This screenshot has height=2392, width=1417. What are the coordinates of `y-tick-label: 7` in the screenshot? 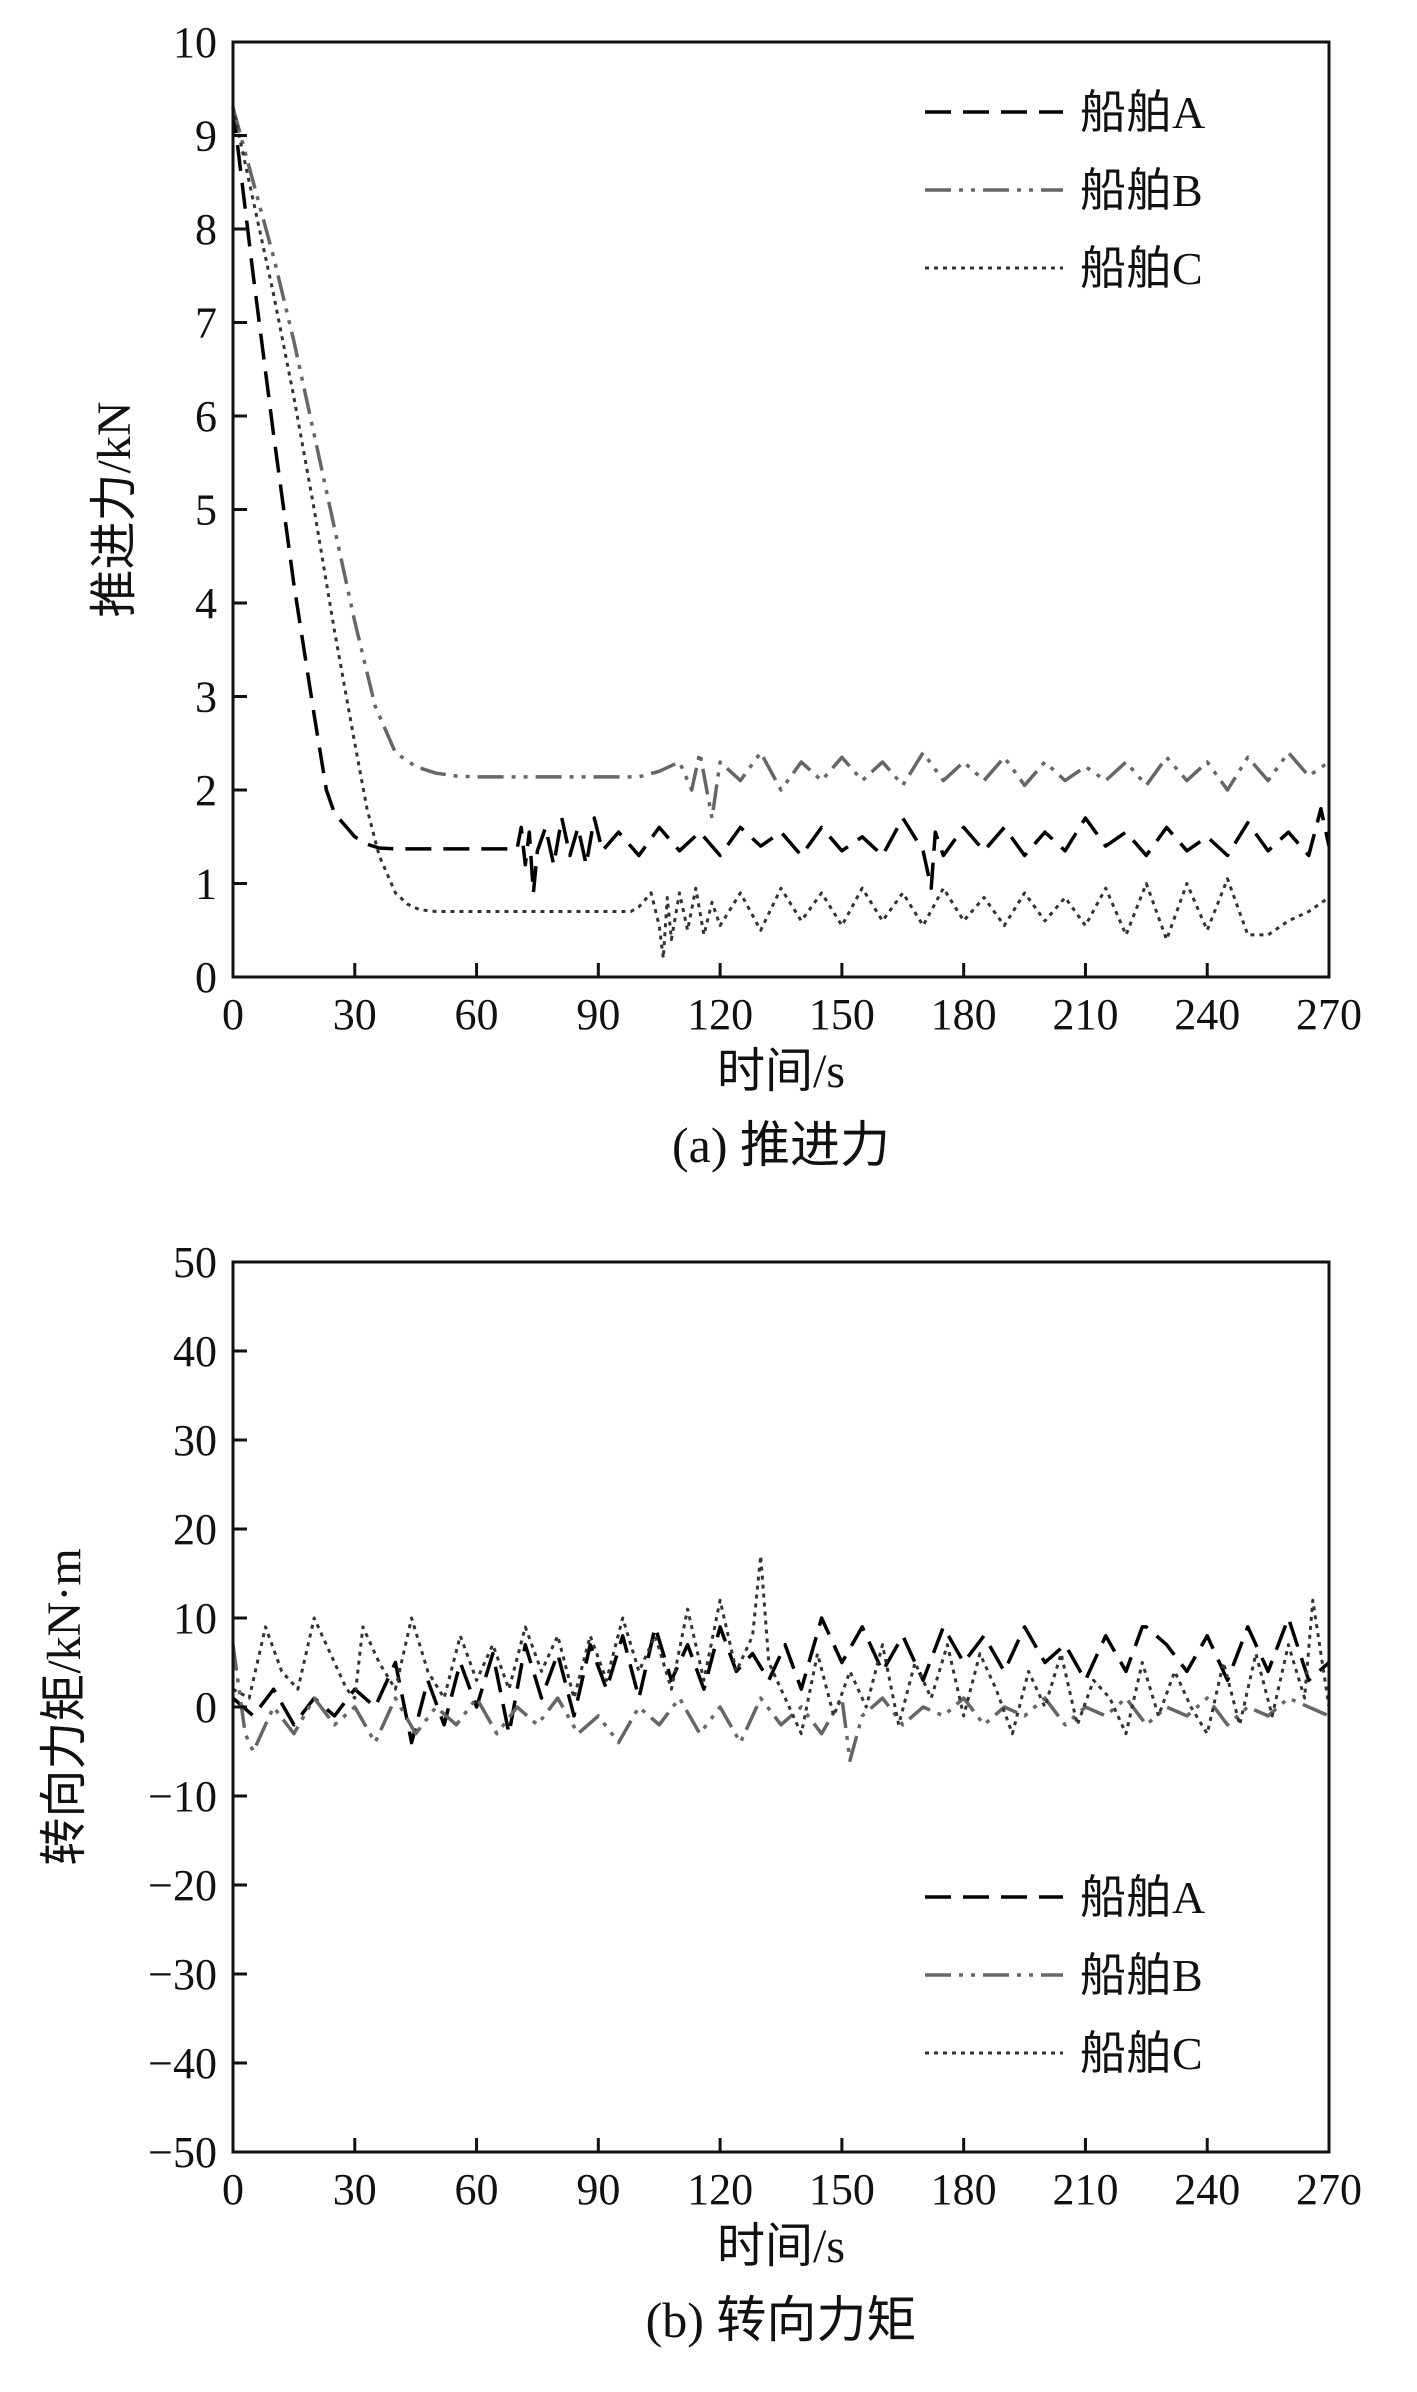 It's located at (206, 323).